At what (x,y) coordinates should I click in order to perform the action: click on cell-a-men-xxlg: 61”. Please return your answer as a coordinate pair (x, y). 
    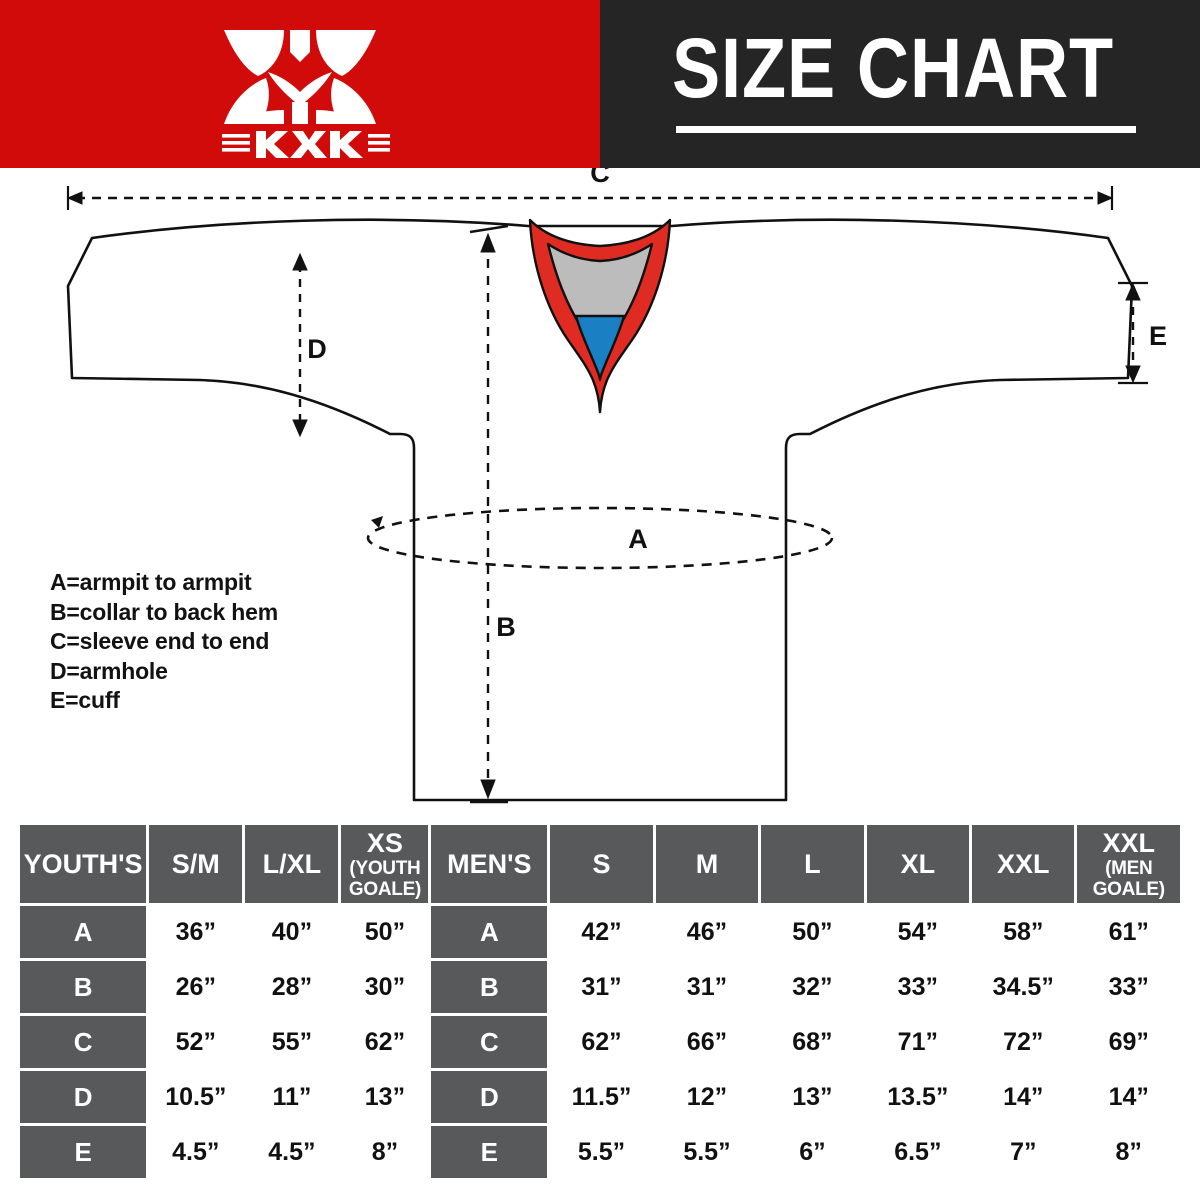
    Looking at the image, I should click on (1128, 932).